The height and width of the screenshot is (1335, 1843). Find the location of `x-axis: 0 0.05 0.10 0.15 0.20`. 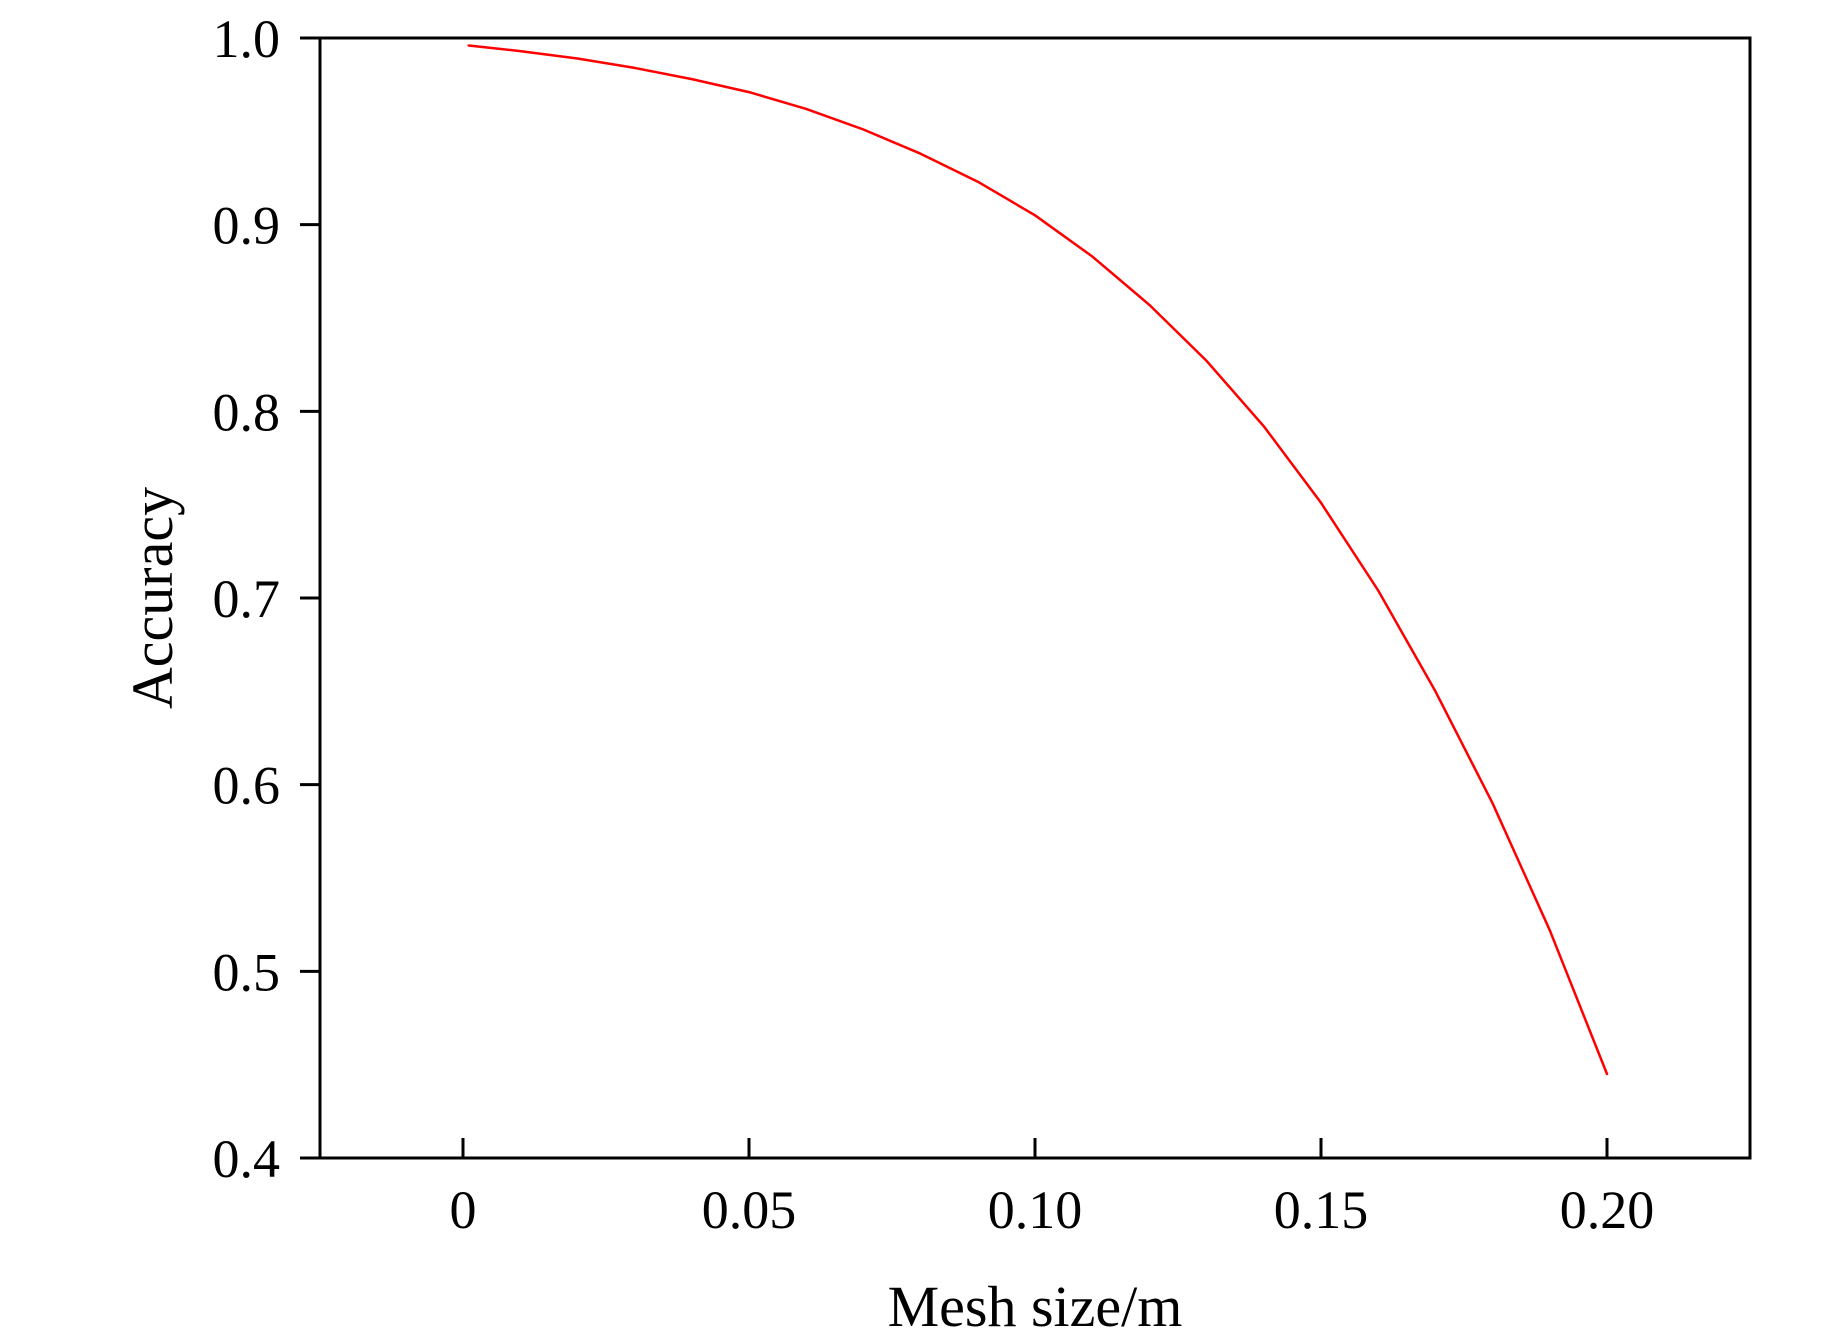

x-axis: 0 0.05 0.10 0.15 0.20 is located at coordinates (1052, 1189).